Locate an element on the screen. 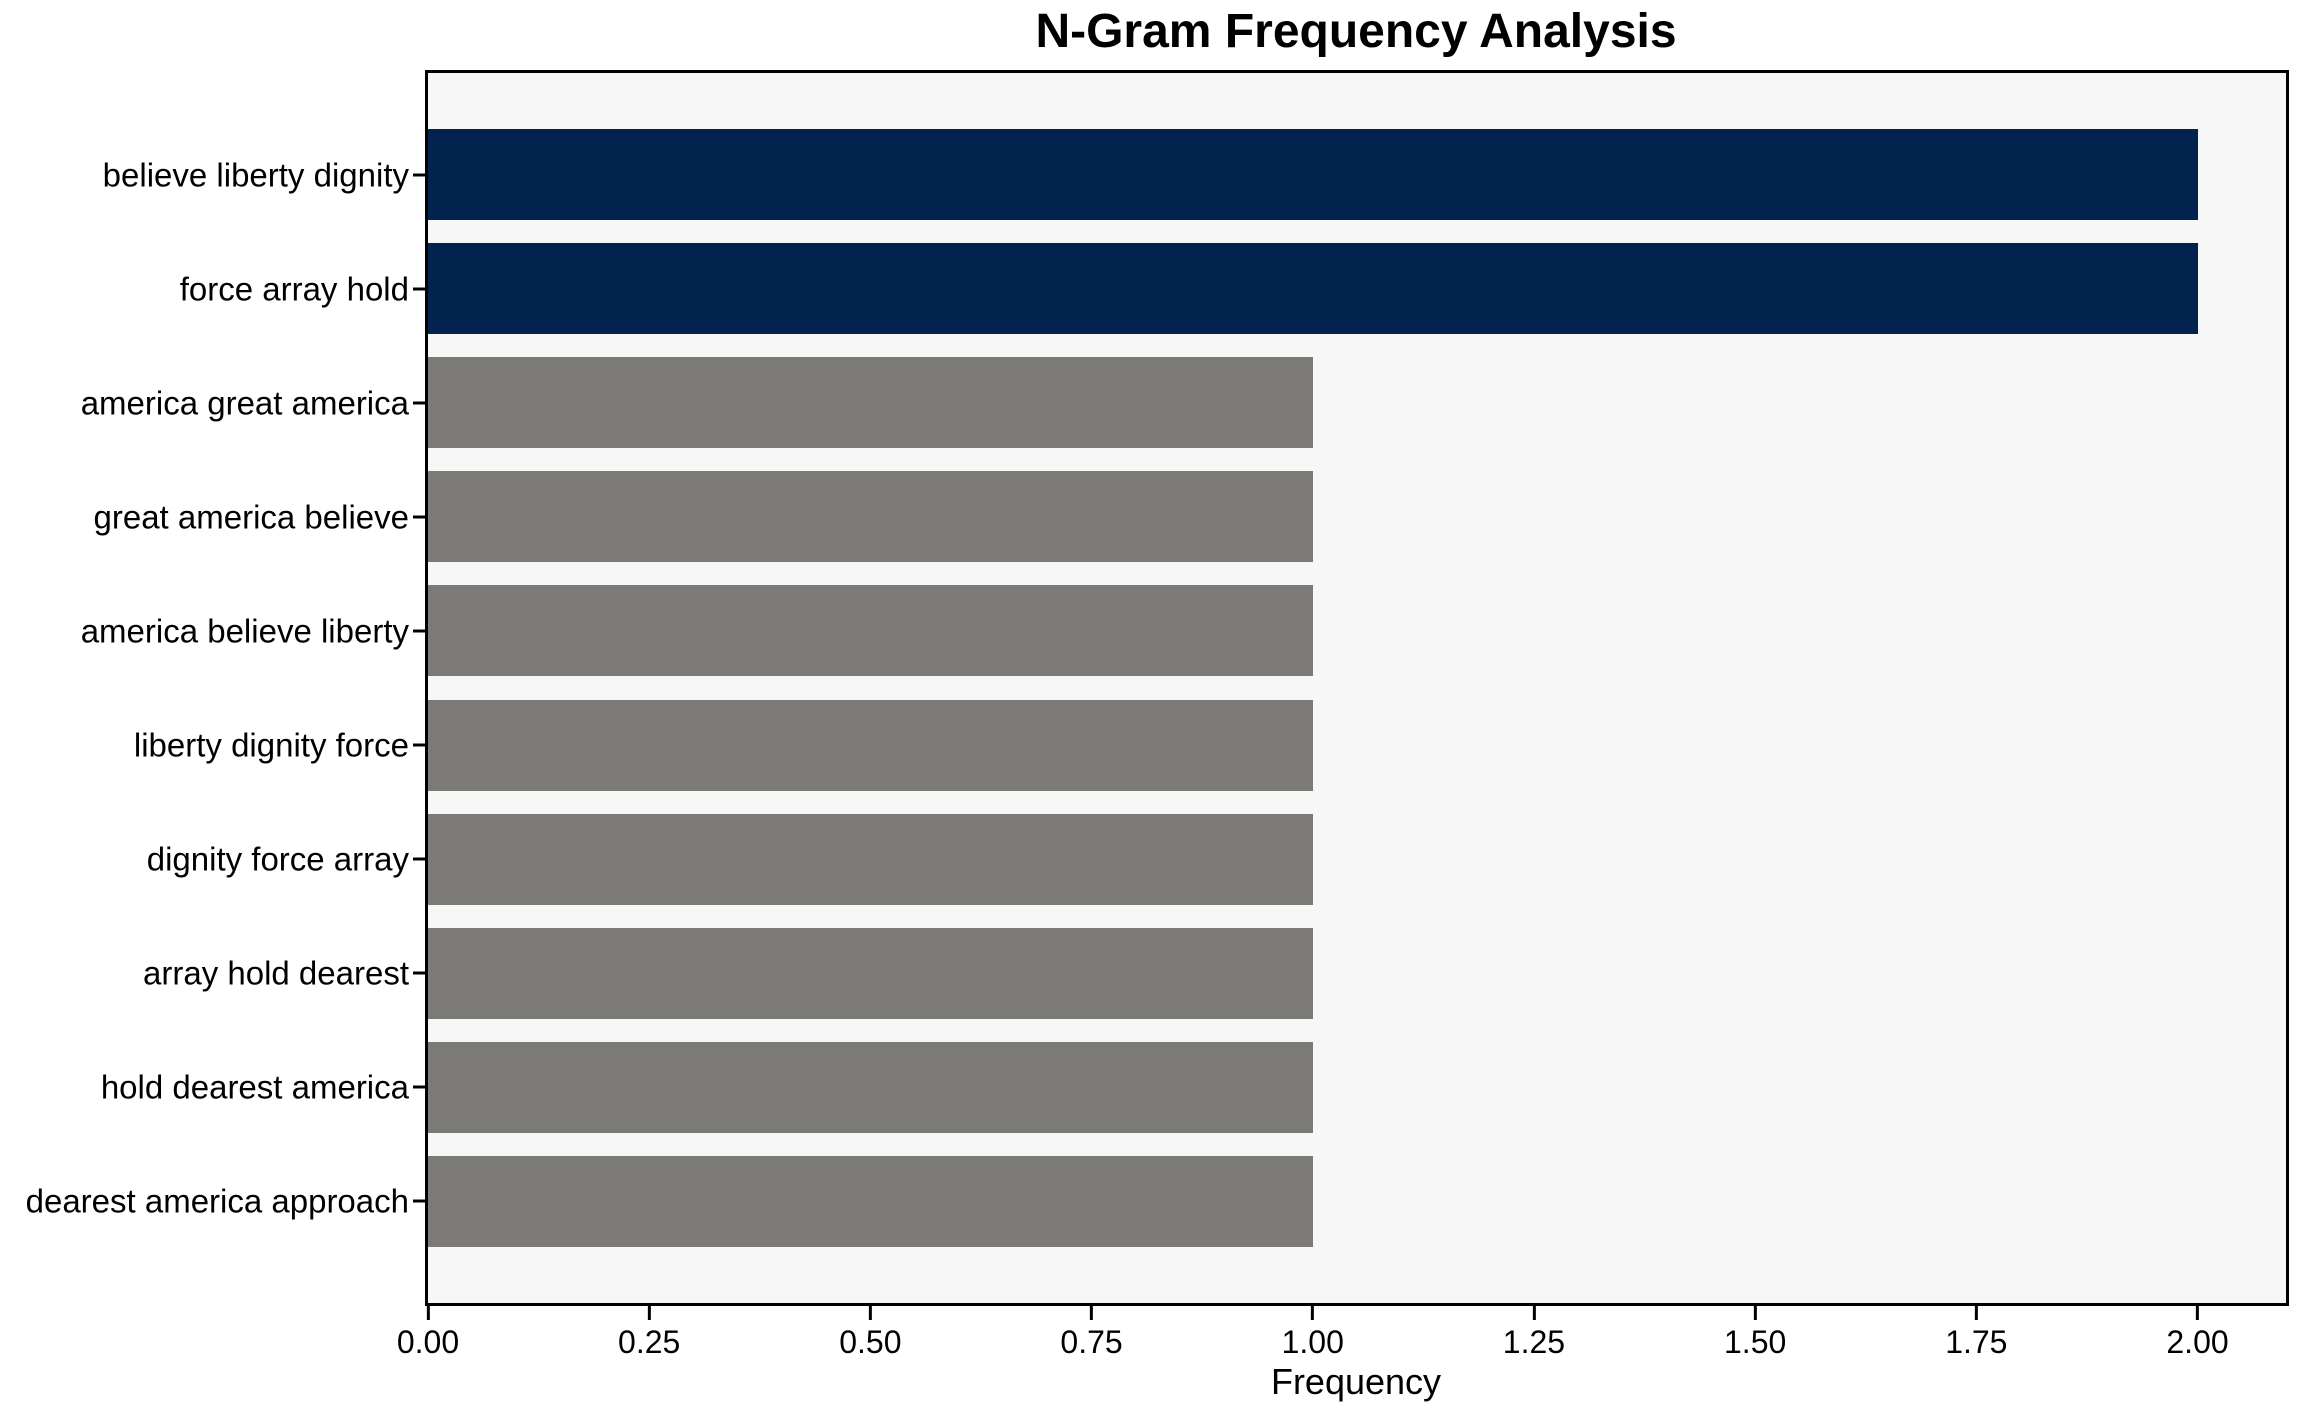 Image resolution: width=2307 pixels, height=1414 pixels. bar-row: dearest america approach is located at coordinates (1156, 1201).